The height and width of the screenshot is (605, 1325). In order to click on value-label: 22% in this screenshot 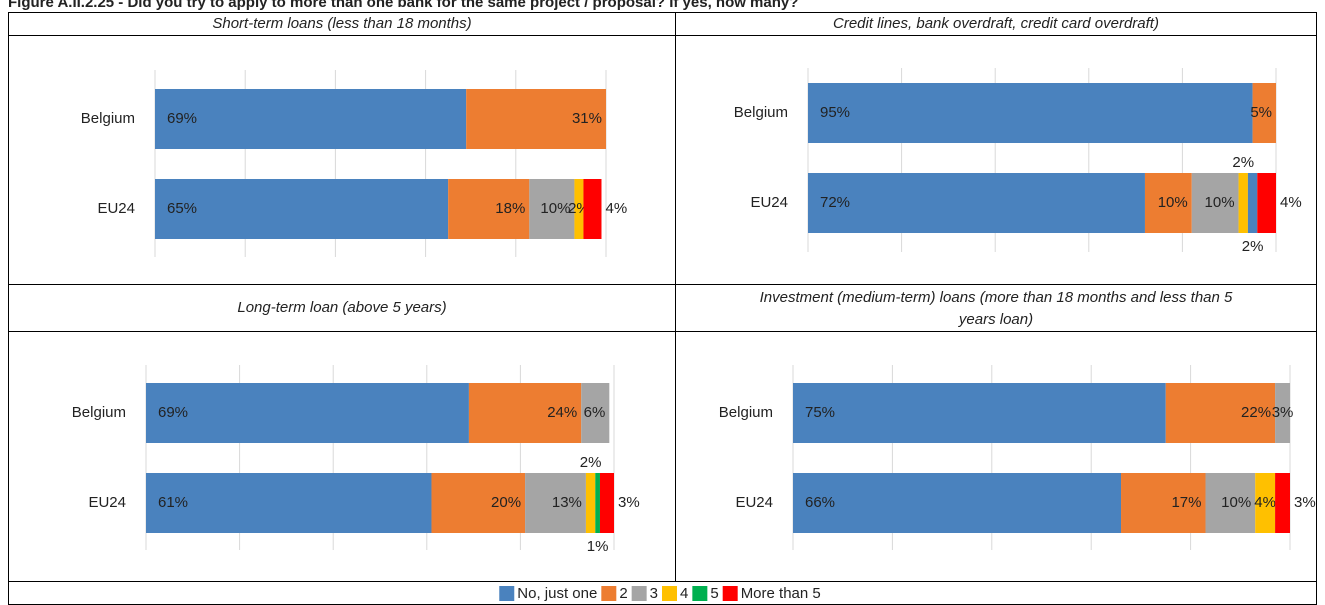, I will do `click(1256, 412)`.